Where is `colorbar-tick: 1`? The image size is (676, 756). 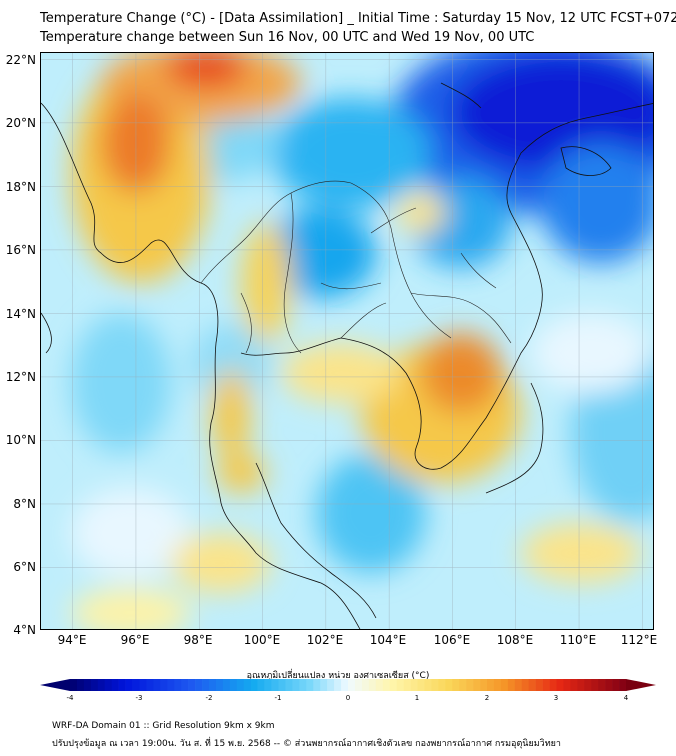 colorbar-tick: 1 is located at coordinates (417, 698).